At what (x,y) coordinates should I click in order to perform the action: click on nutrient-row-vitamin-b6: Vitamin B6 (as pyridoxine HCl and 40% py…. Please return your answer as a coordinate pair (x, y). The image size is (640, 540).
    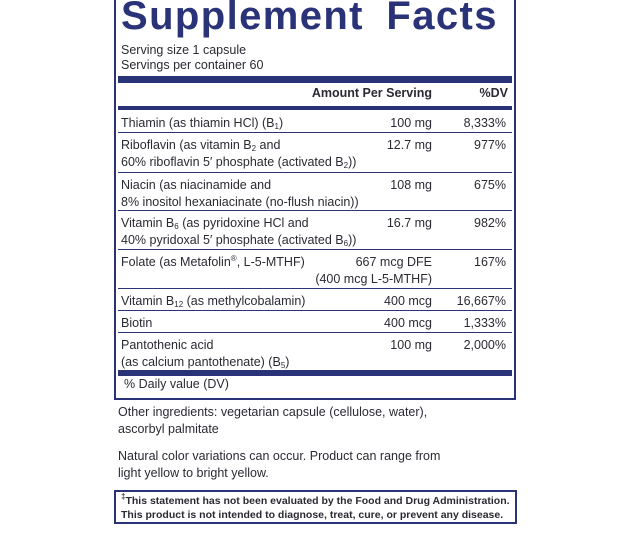
    Looking at the image, I should click on (315, 230).